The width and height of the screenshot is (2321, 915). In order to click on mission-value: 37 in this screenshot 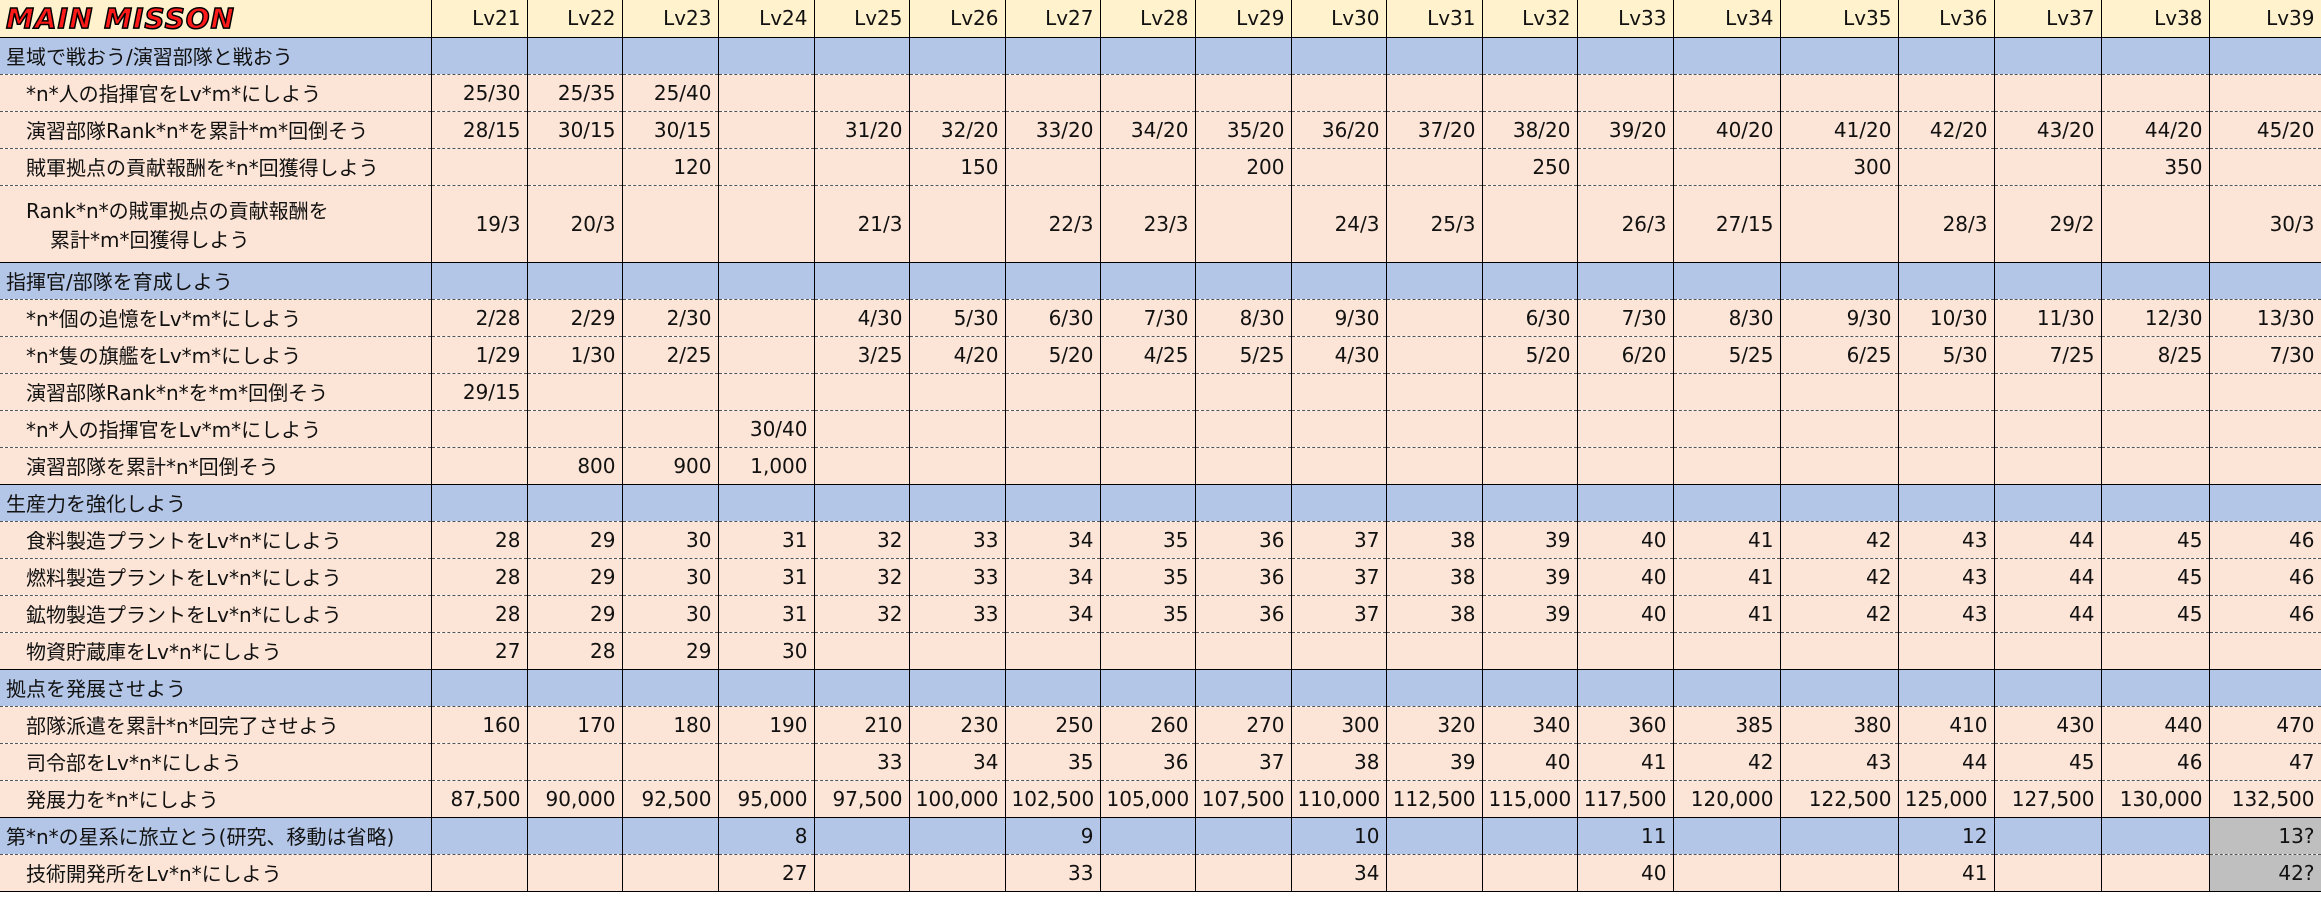, I will do `click(1339, 614)`.